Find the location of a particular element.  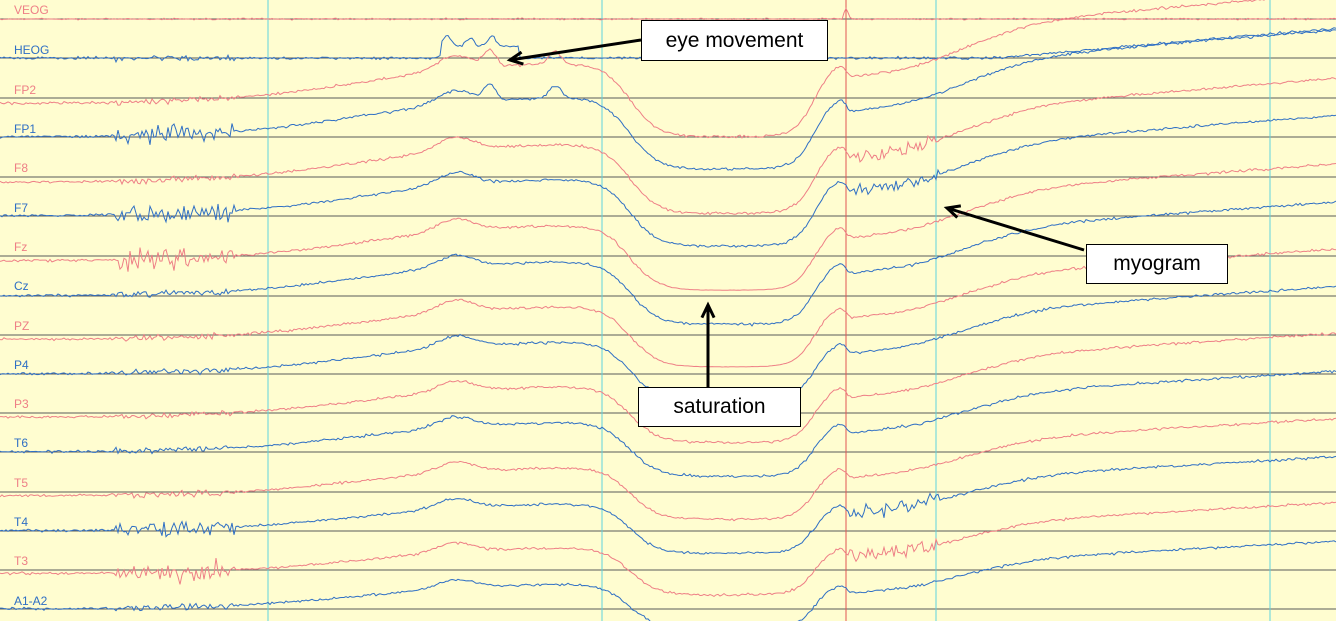

channel-label-veog: VEOG is located at coordinates (31, 10).